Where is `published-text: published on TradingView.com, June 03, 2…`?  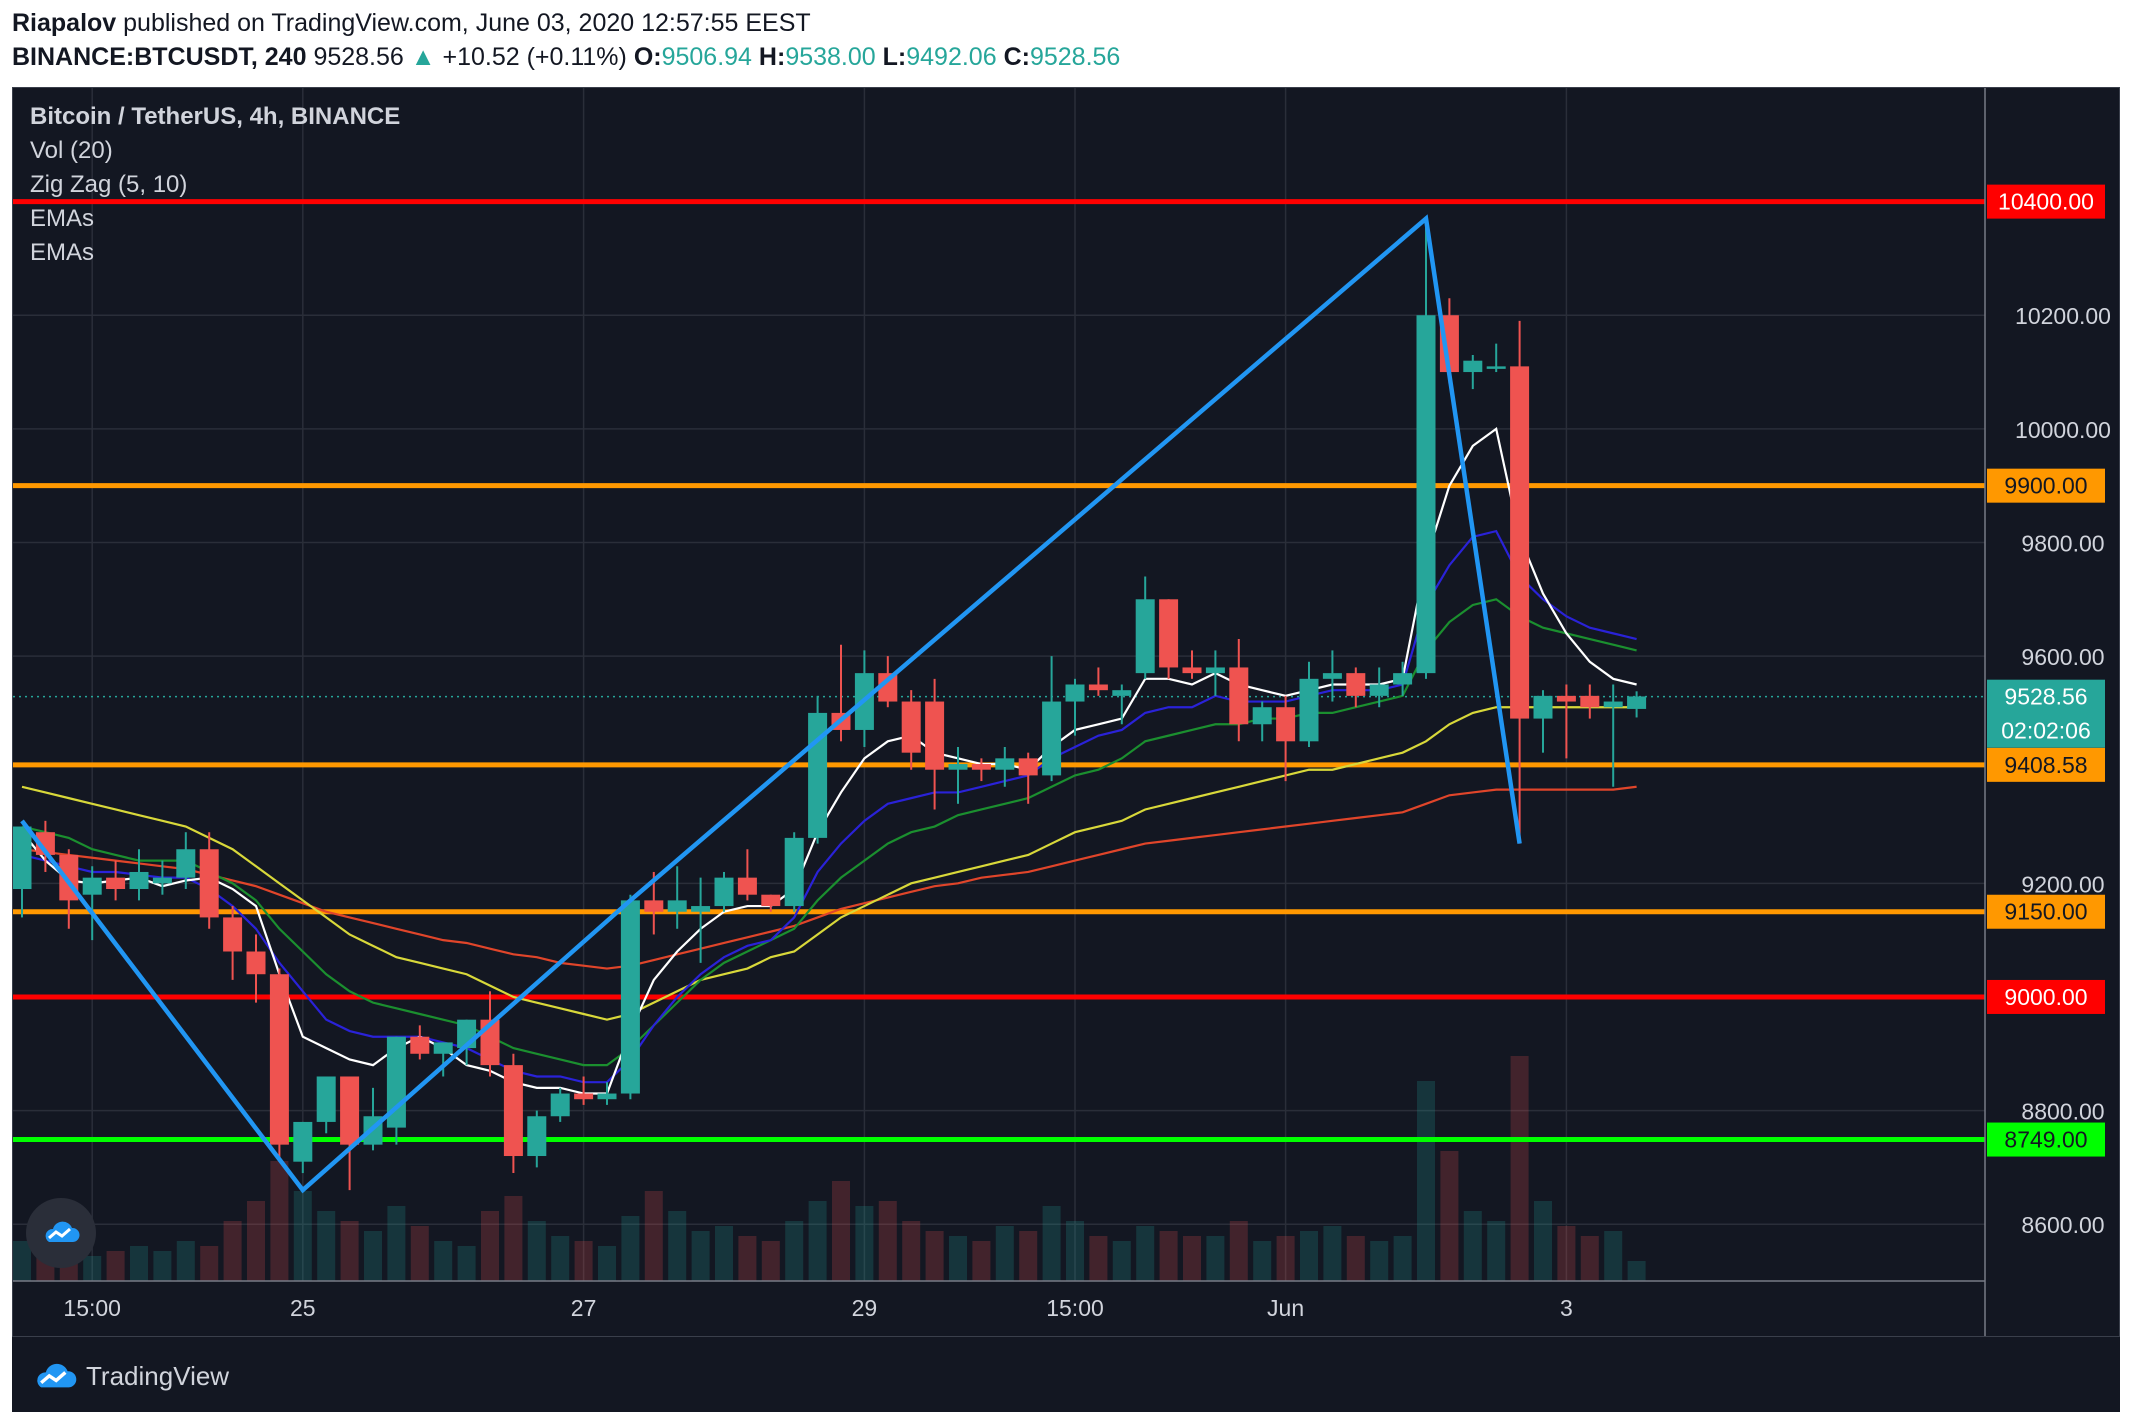
published-text: published on TradingView.com, June 03, 2… is located at coordinates (463, 23).